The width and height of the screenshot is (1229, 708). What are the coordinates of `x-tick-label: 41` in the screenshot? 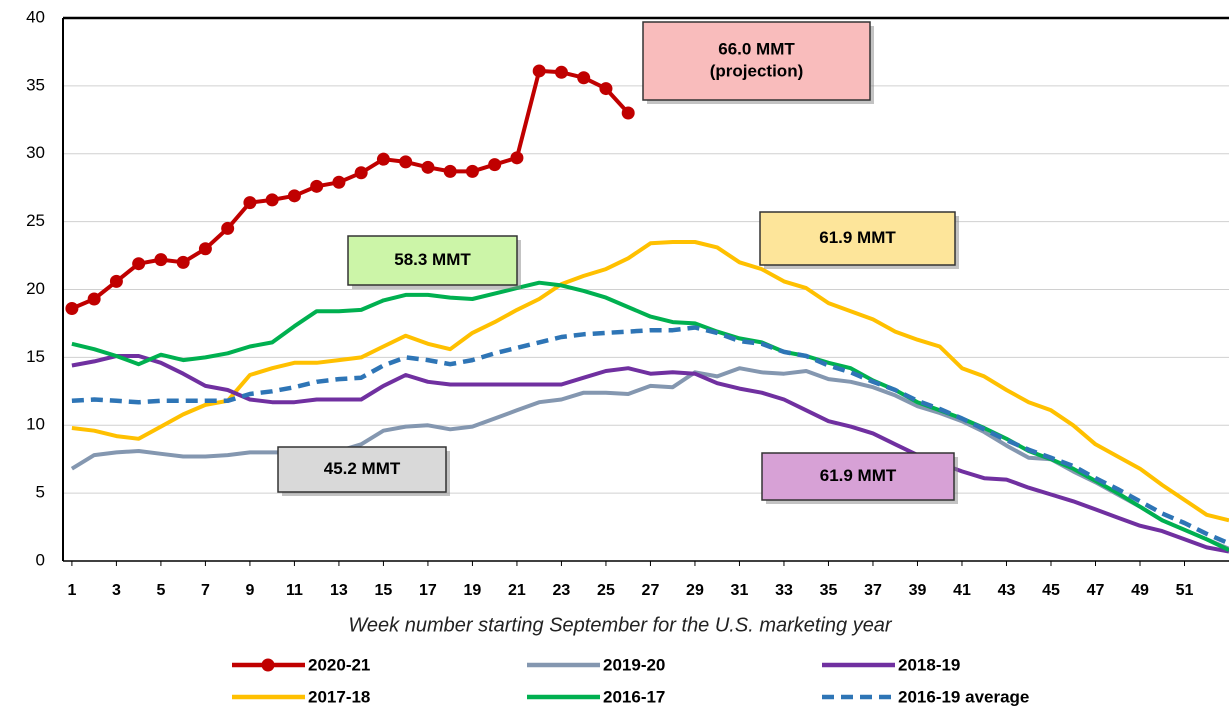 It's located at (962, 590).